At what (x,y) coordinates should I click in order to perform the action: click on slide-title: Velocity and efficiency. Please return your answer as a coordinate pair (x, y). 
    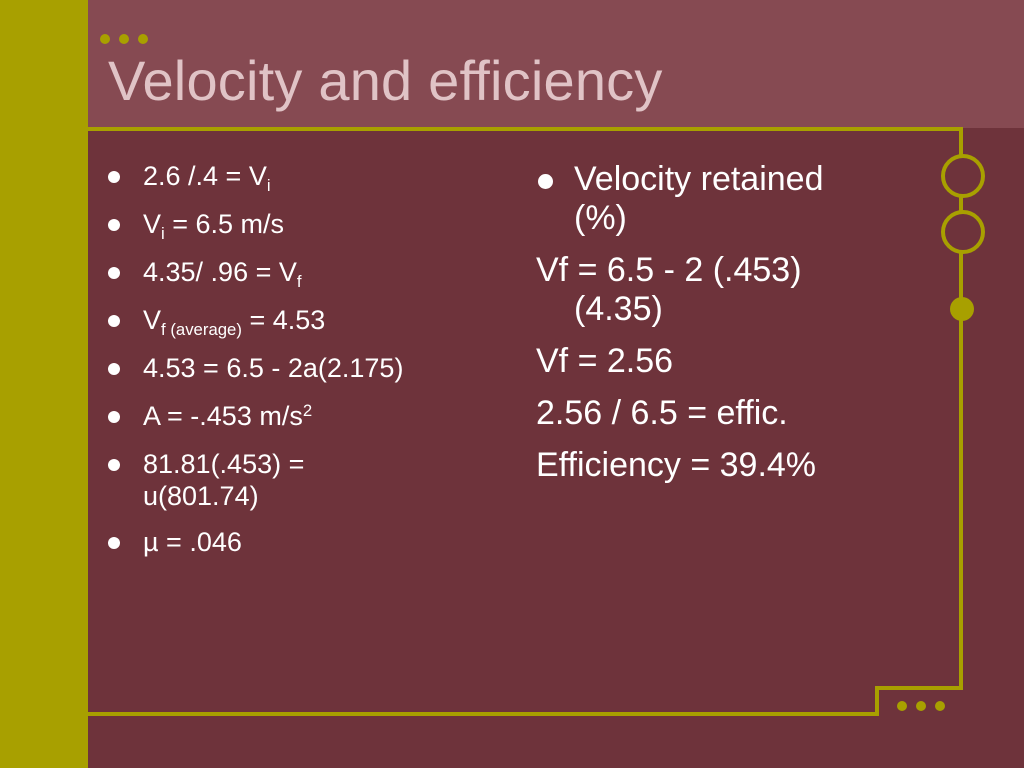
    Looking at the image, I should click on (385, 80).